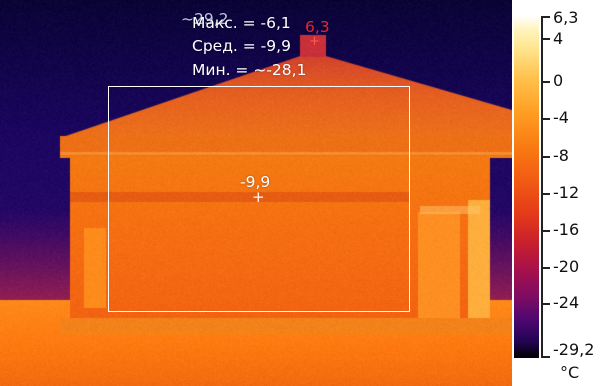 The height and width of the screenshot is (386, 616). What do you see at coordinates (569, 372) in the screenshot?
I see `temperature-unit-label: °C` at bounding box center [569, 372].